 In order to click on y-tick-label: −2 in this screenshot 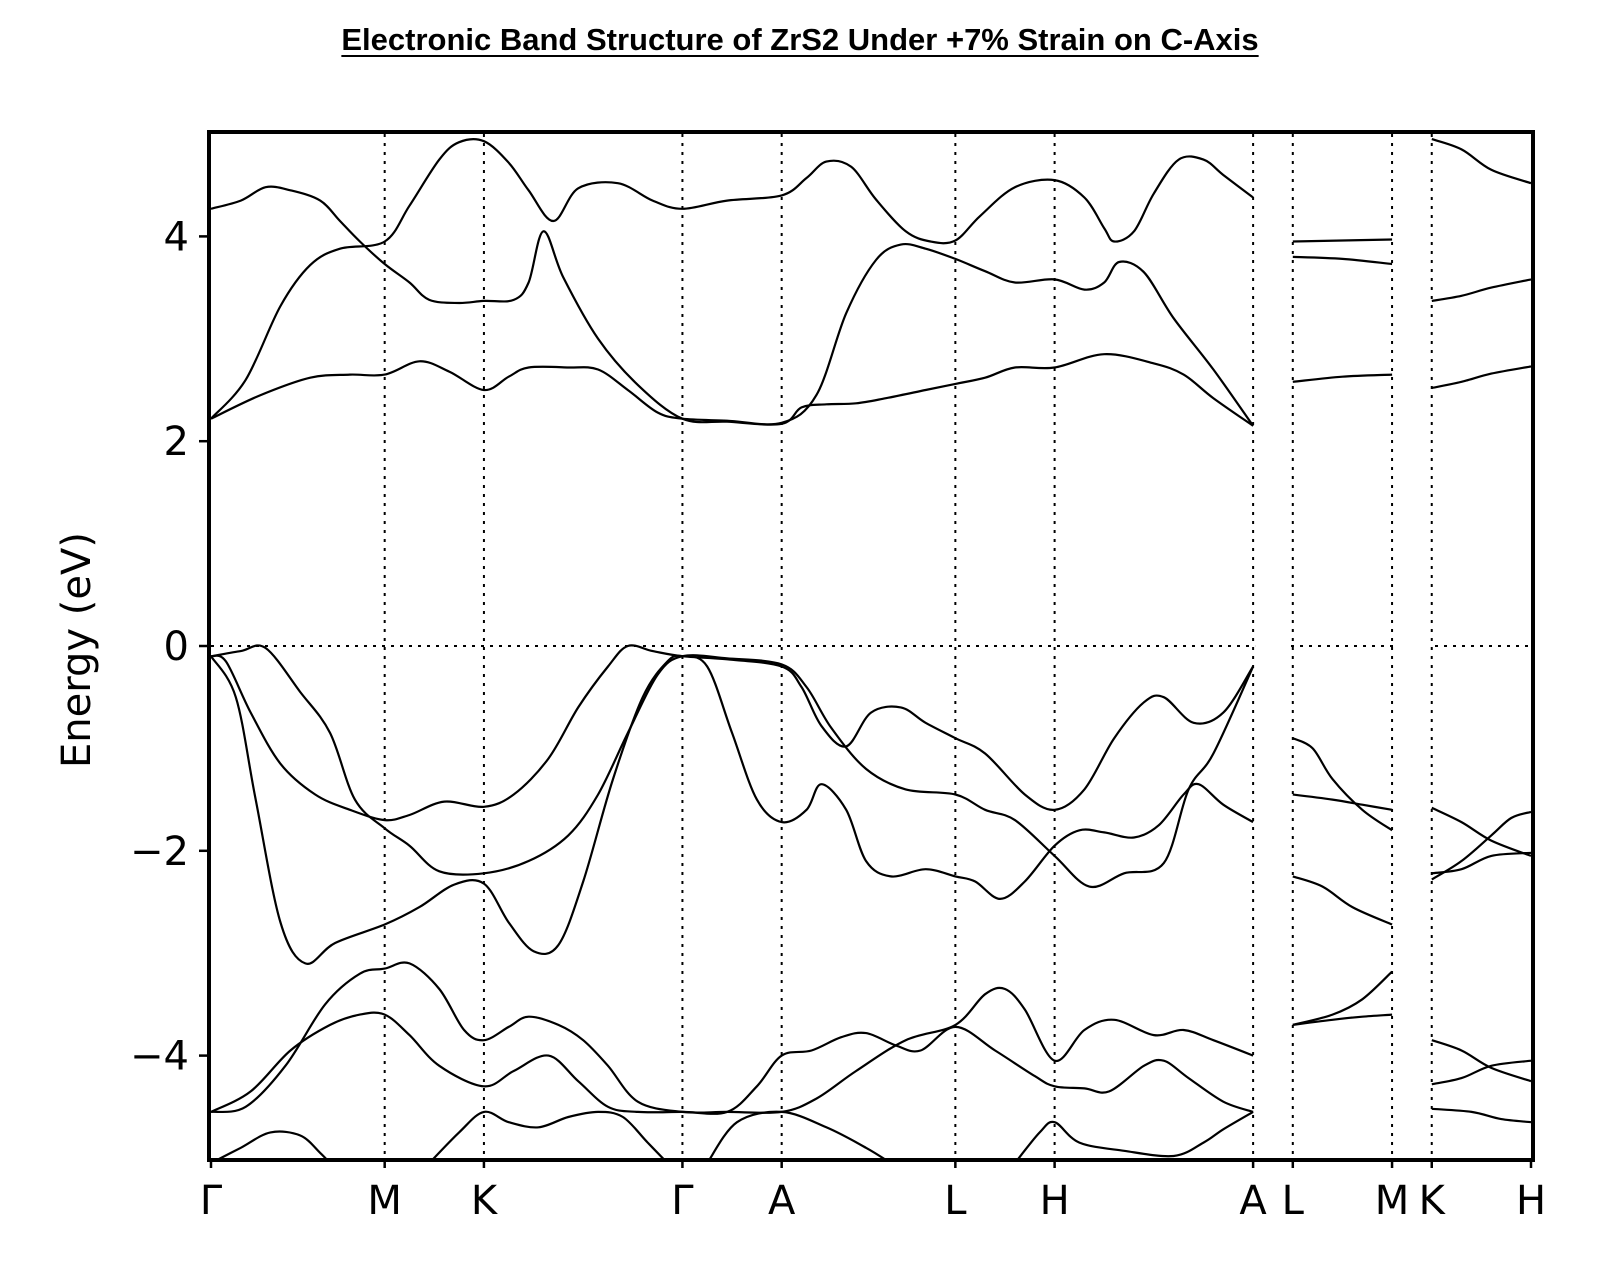, I will do `click(159, 852)`.